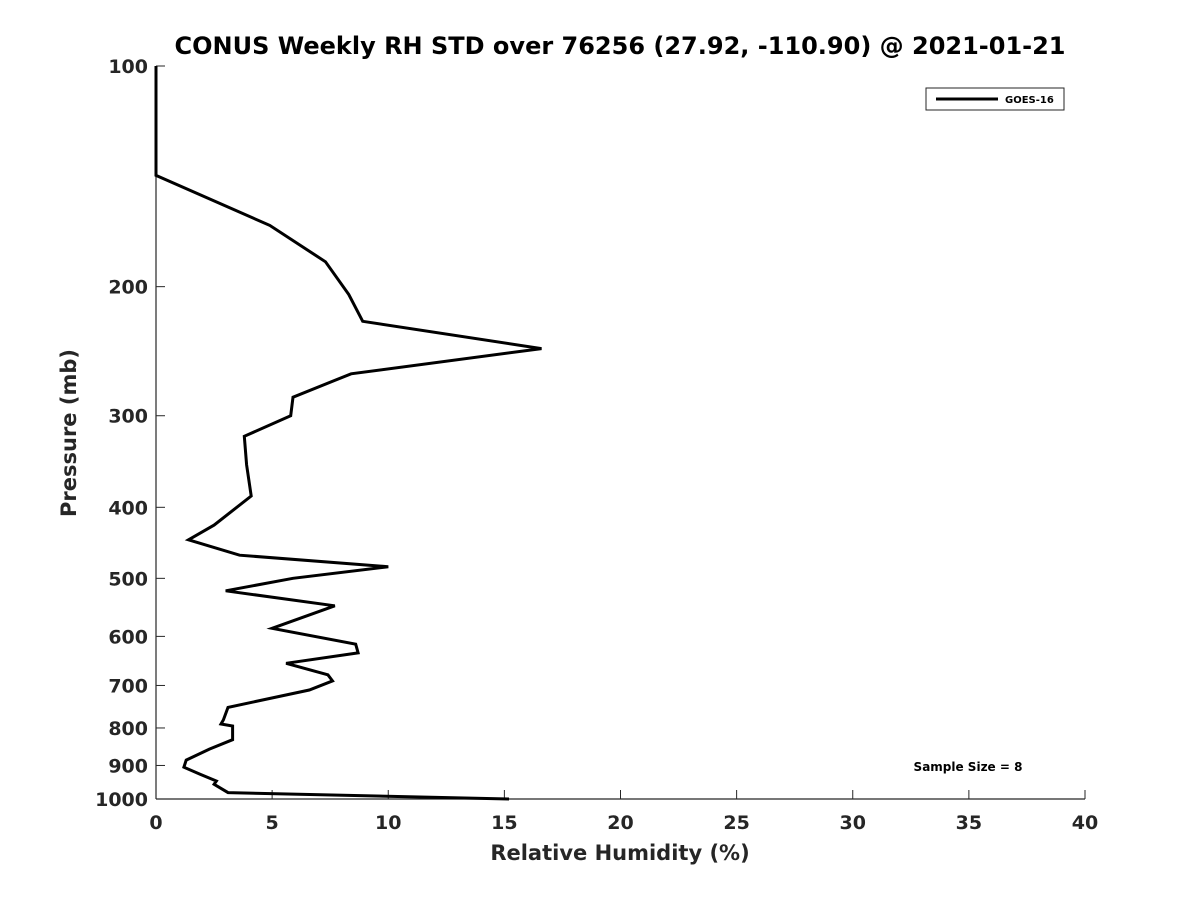  What do you see at coordinates (128, 417) in the screenshot?
I see `y-tick-label: 300` at bounding box center [128, 417].